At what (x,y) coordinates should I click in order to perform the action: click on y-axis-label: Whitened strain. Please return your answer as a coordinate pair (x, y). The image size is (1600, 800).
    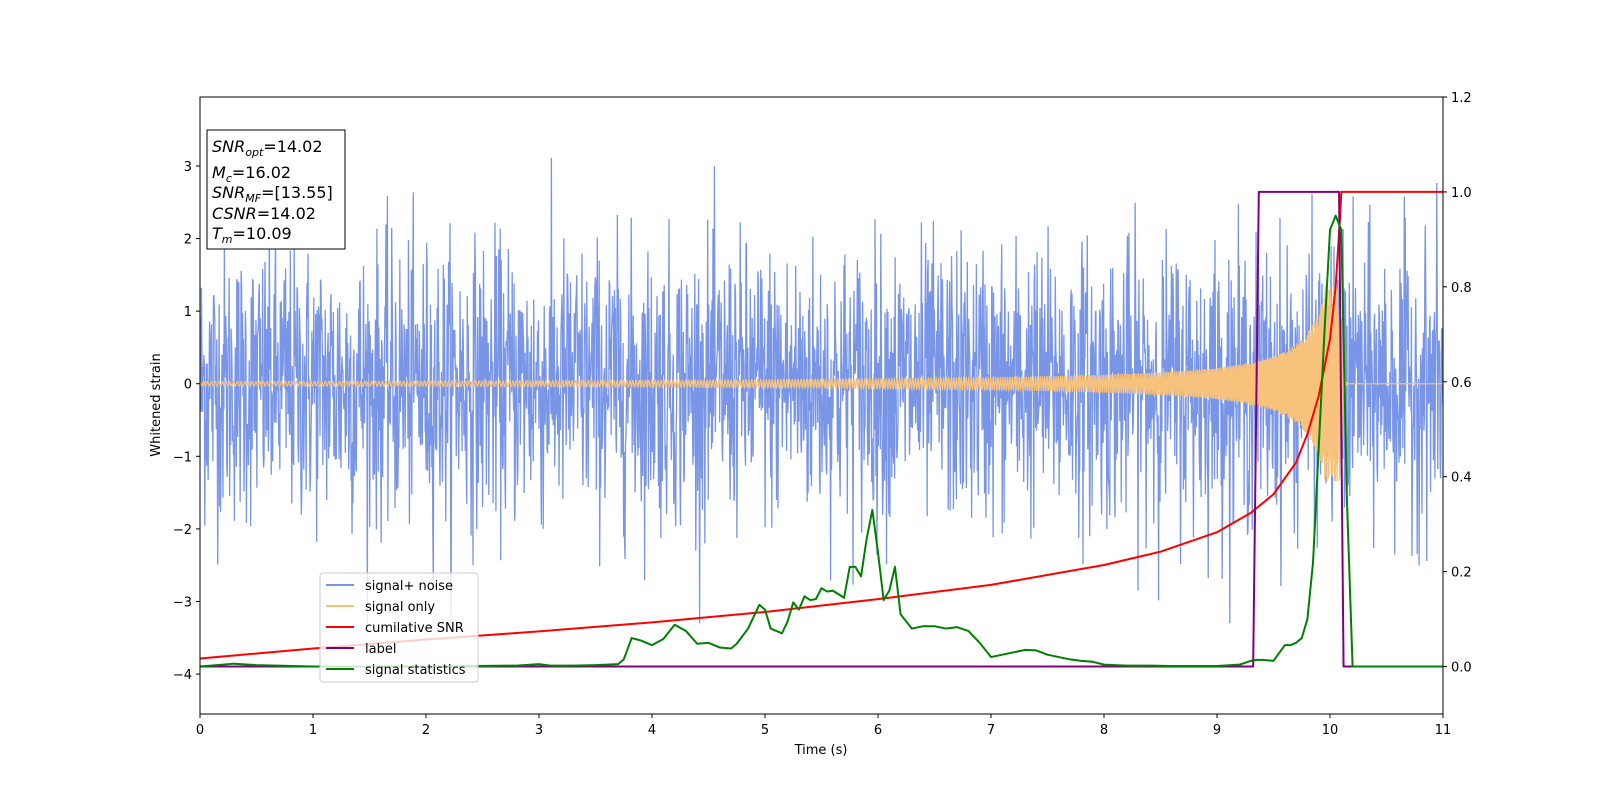
    Looking at the image, I should click on (156, 404).